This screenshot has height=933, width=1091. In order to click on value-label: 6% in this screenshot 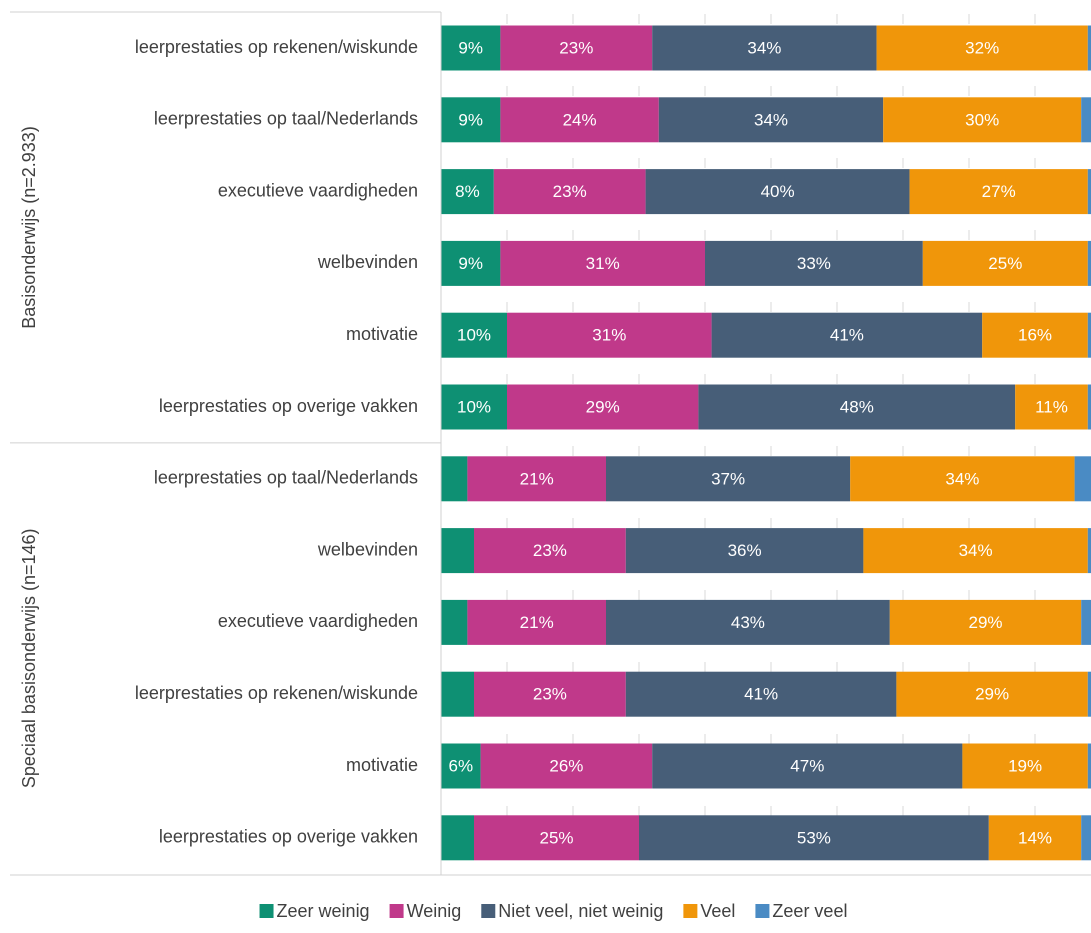, I will do `click(461, 765)`.